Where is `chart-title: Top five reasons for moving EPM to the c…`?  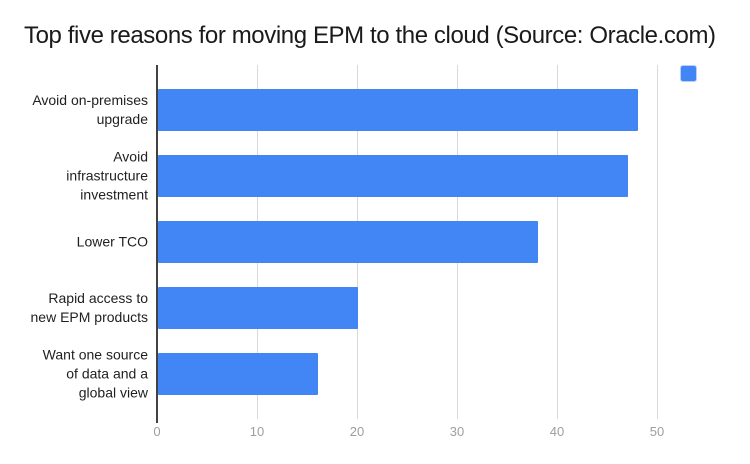
chart-title: Top five reasons for moving EPM to the c… is located at coordinates (370, 35).